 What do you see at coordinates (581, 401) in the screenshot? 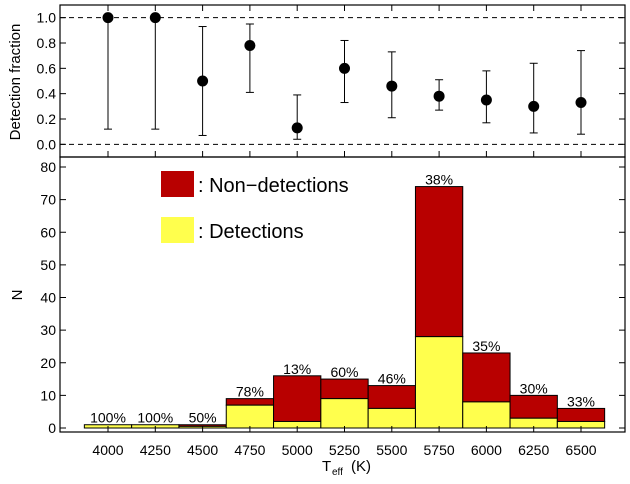
I see `percent-label: 33%` at bounding box center [581, 401].